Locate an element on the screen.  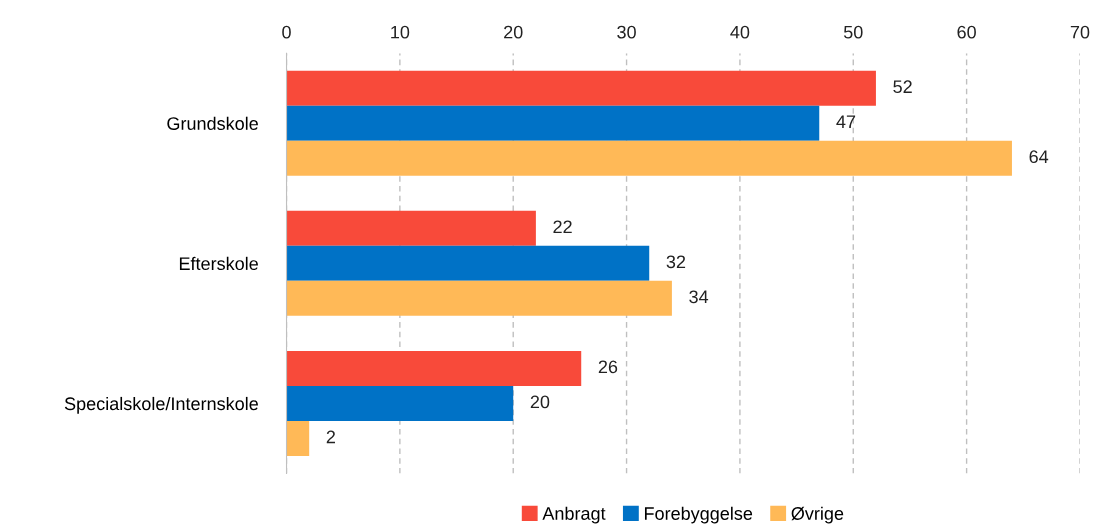
data-label: 22 is located at coordinates (562, 226).